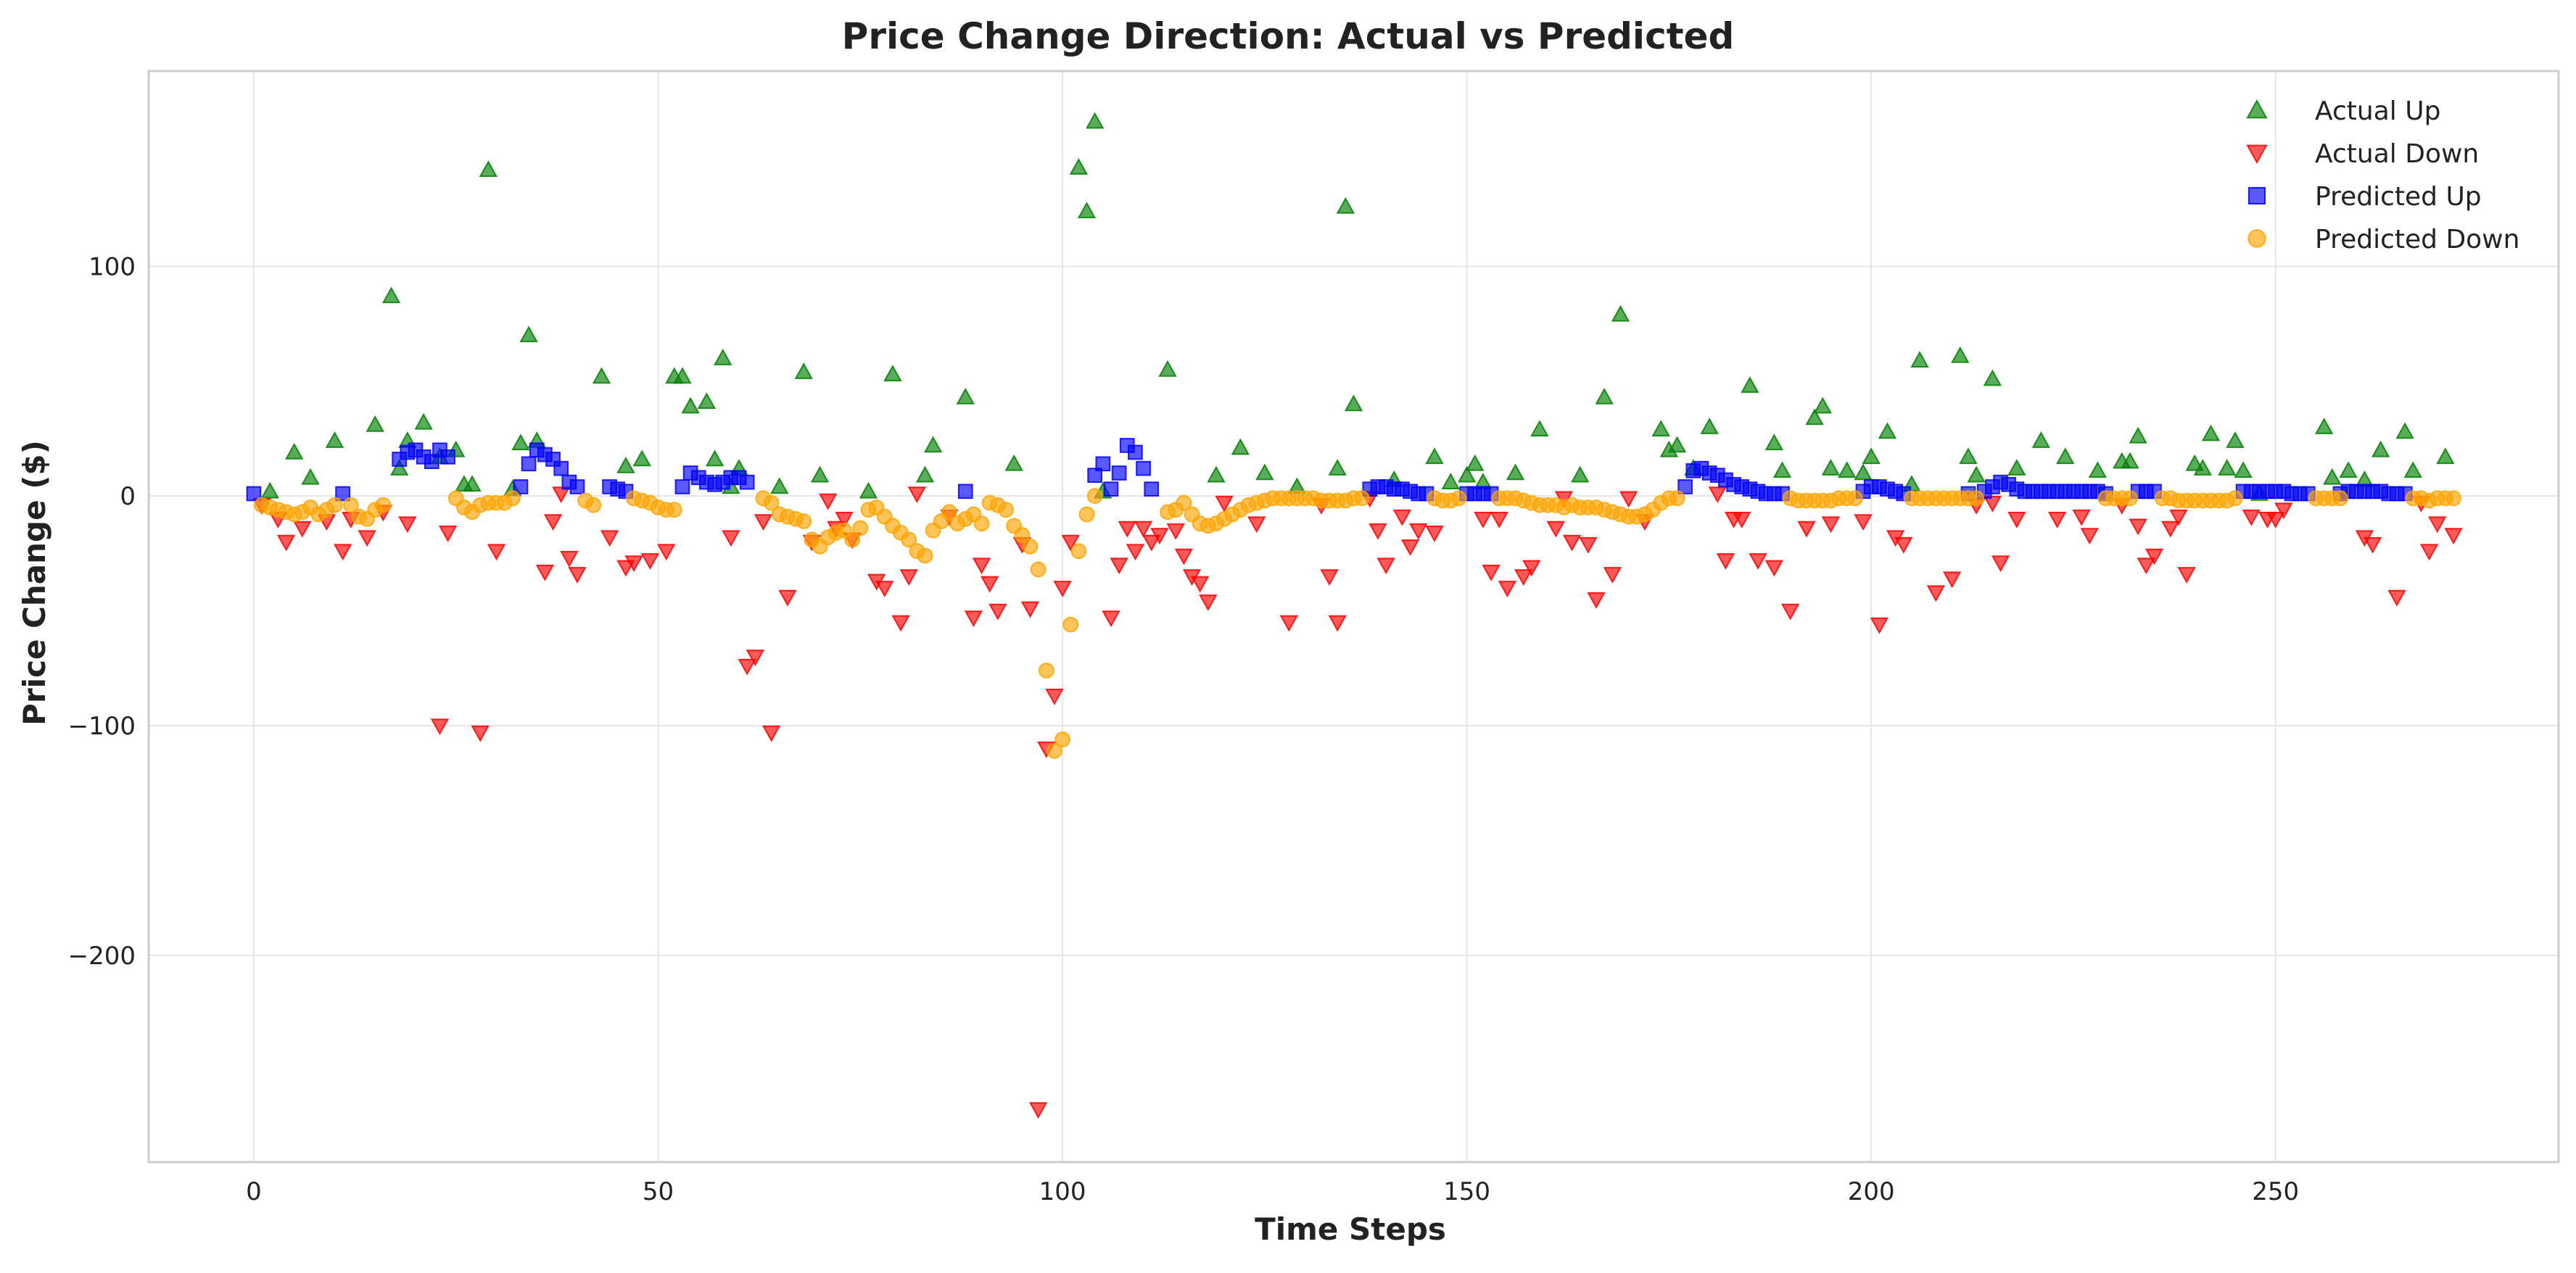  Describe the element at coordinates (102, 611) in the screenshot. I see `y-axis-ticks: −200 −100 0 100` at that location.